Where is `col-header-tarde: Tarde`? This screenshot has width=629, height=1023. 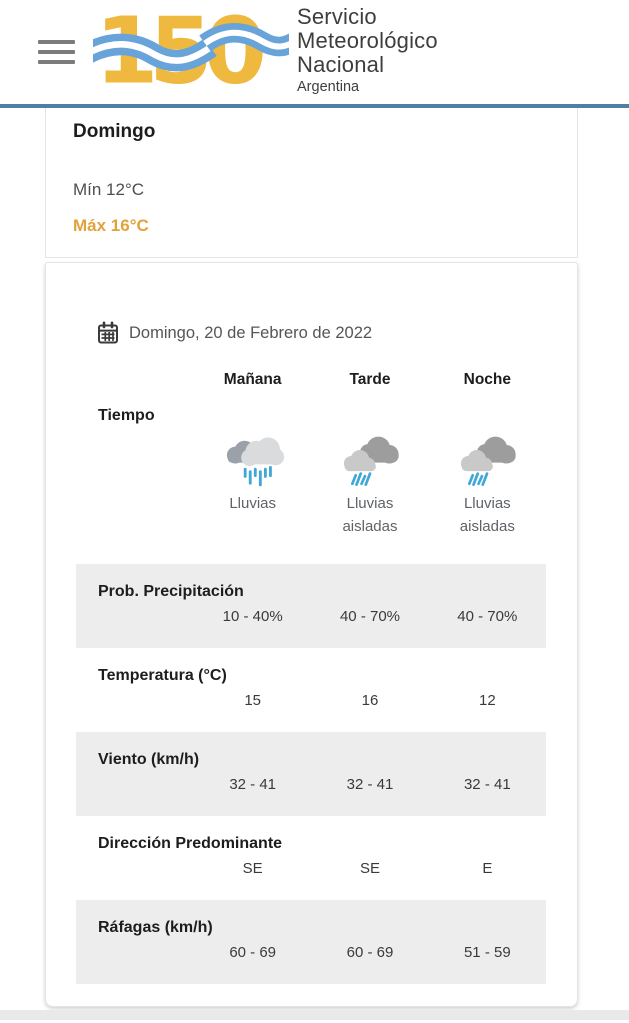
col-header-tarde: Tarde is located at coordinates (370, 379).